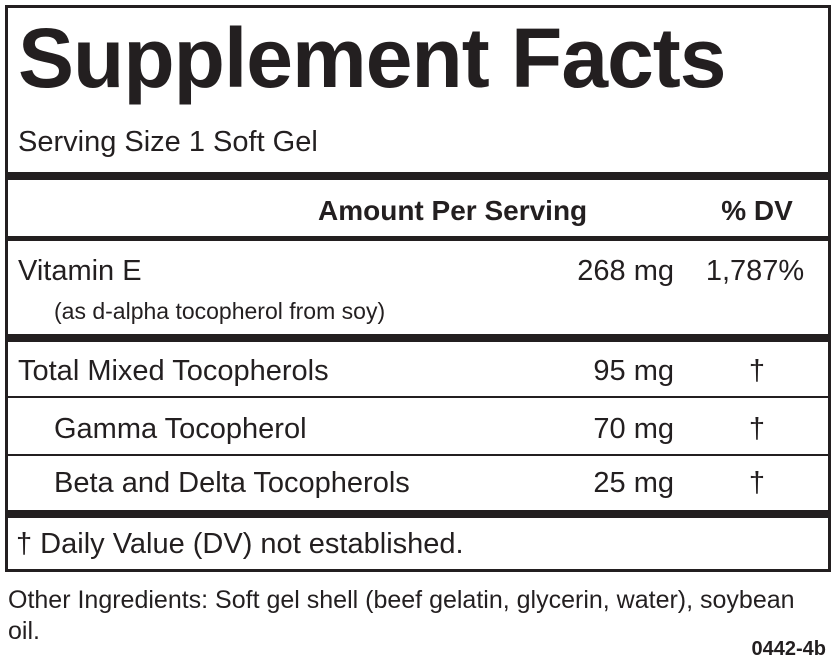  I want to click on header-amount: Amount Per Serving, so click(453, 210).